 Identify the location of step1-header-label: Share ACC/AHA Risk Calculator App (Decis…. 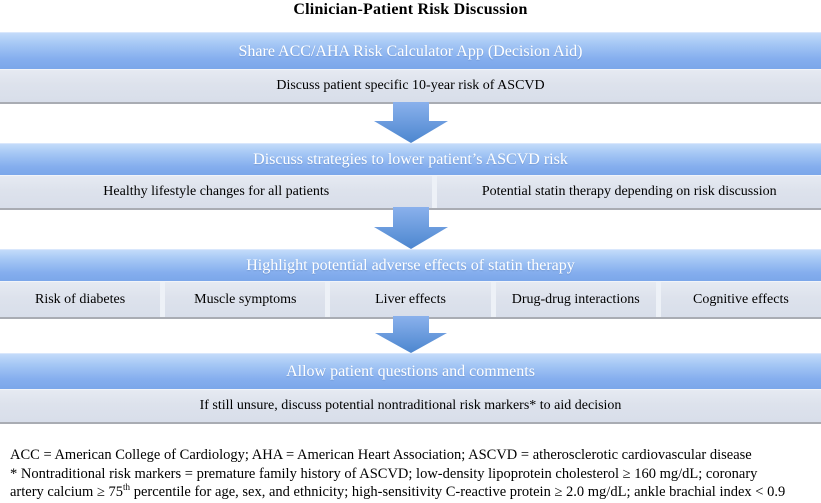
(410, 51).